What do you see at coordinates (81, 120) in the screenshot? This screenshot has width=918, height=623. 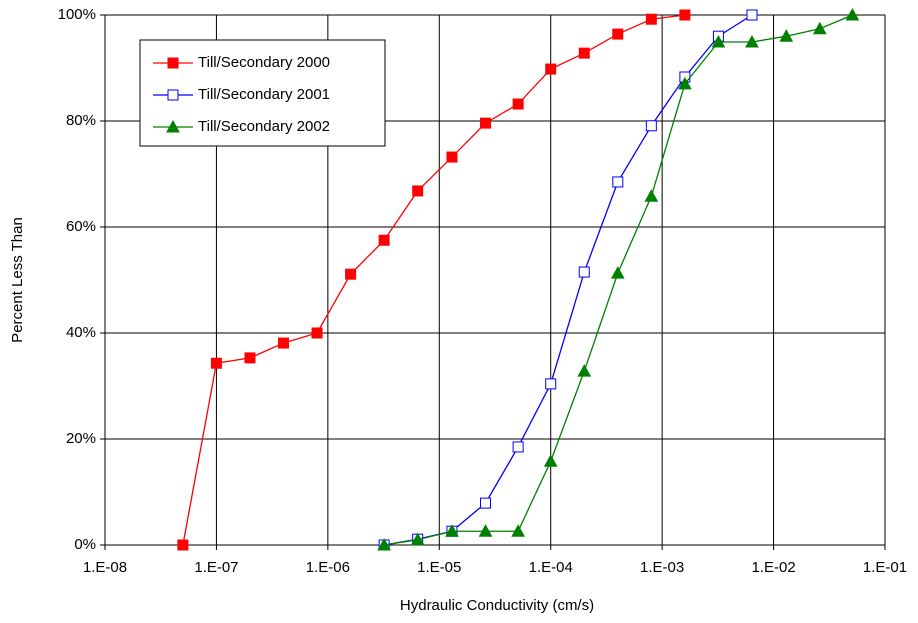 I see `y-tick-label: 80%` at bounding box center [81, 120].